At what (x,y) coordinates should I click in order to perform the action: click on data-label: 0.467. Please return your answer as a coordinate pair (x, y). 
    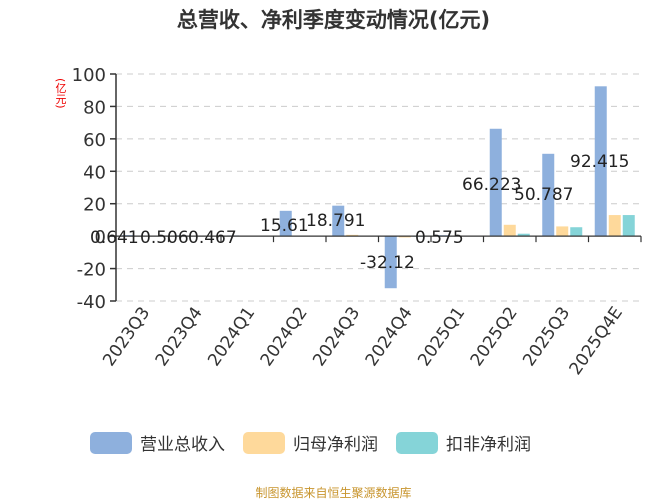
    Looking at the image, I should click on (212, 238).